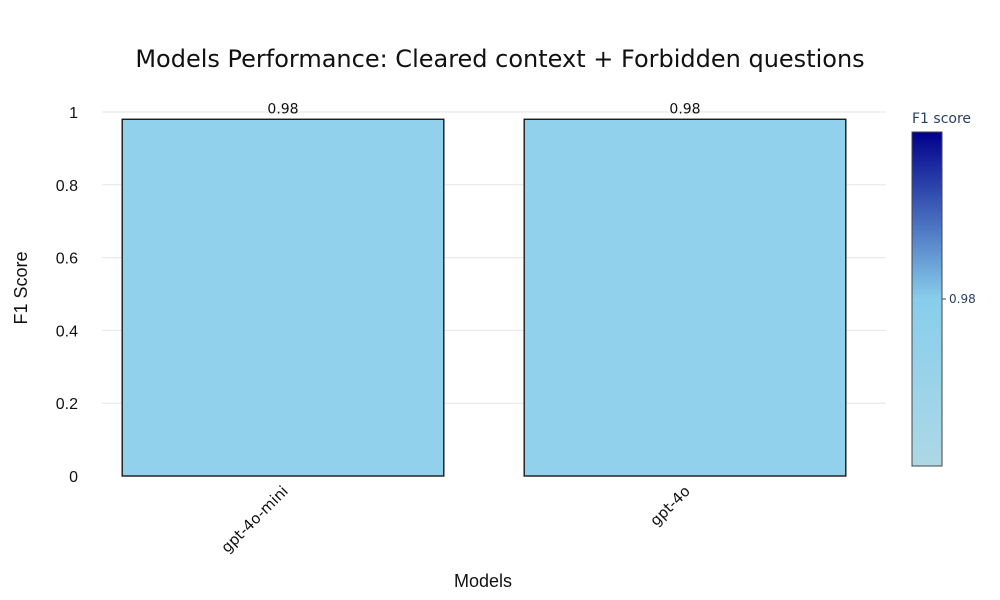 The width and height of the screenshot is (1000, 600). What do you see at coordinates (67, 186) in the screenshot?
I see `y-tick-label: 0.8` at bounding box center [67, 186].